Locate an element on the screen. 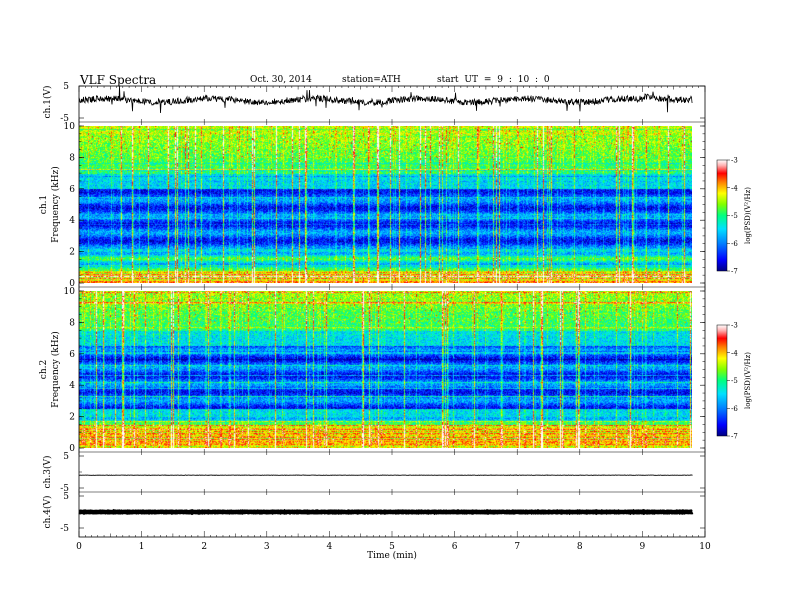  x-tick-label-2: 2 is located at coordinates (204, 547).